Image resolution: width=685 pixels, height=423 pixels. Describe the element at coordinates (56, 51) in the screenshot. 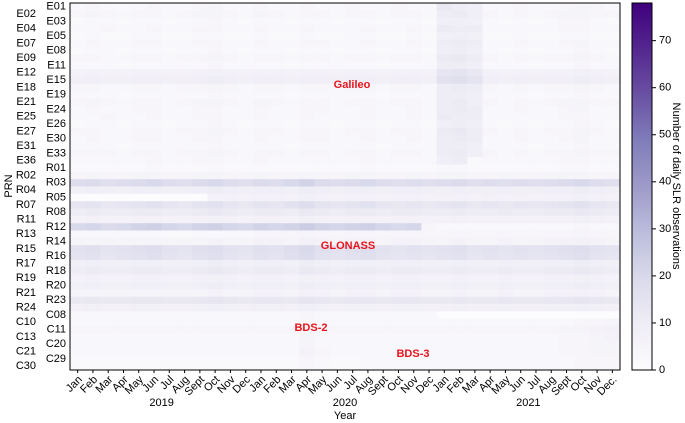

I see `y-tick-label: E08` at that location.